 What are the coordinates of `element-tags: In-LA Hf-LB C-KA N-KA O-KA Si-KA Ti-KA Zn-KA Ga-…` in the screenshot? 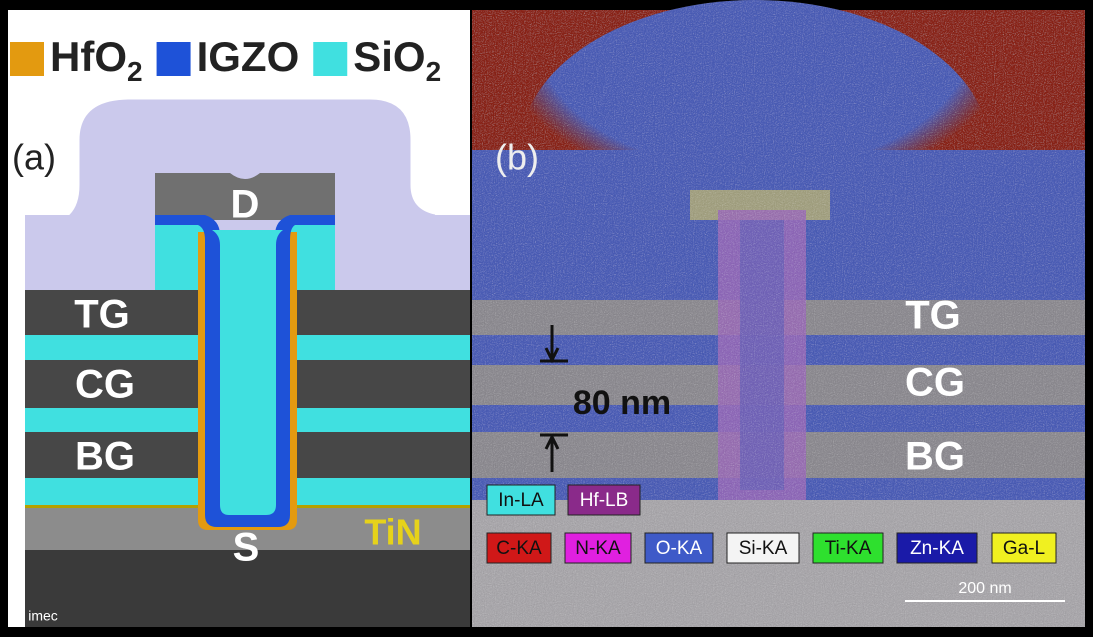 It's located at (771, 524).